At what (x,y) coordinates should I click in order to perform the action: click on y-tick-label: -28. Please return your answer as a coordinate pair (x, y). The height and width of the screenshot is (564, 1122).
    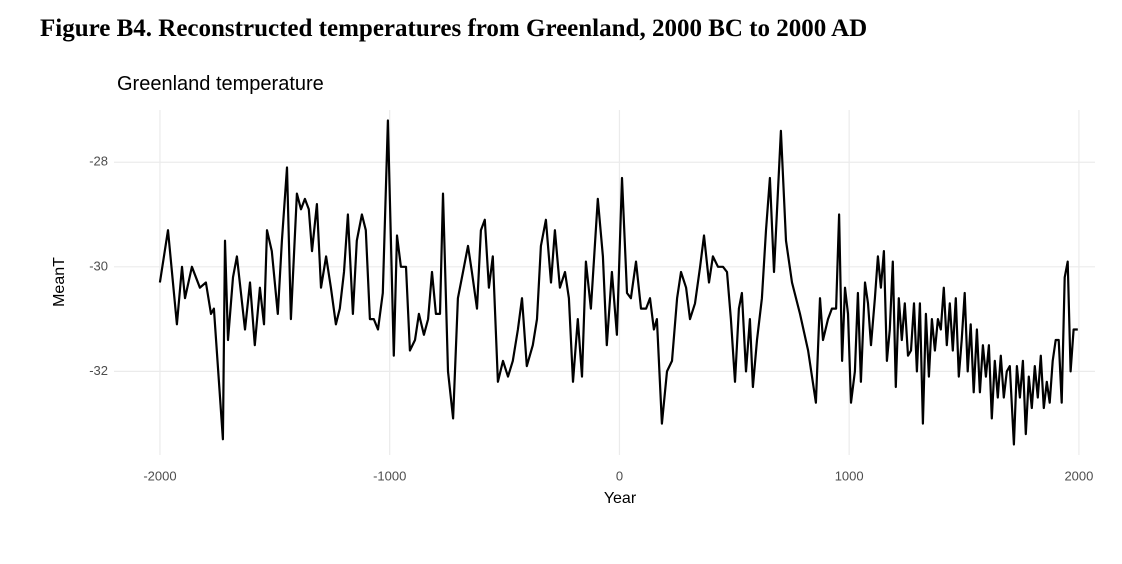
    Looking at the image, I should click on (98, 161).